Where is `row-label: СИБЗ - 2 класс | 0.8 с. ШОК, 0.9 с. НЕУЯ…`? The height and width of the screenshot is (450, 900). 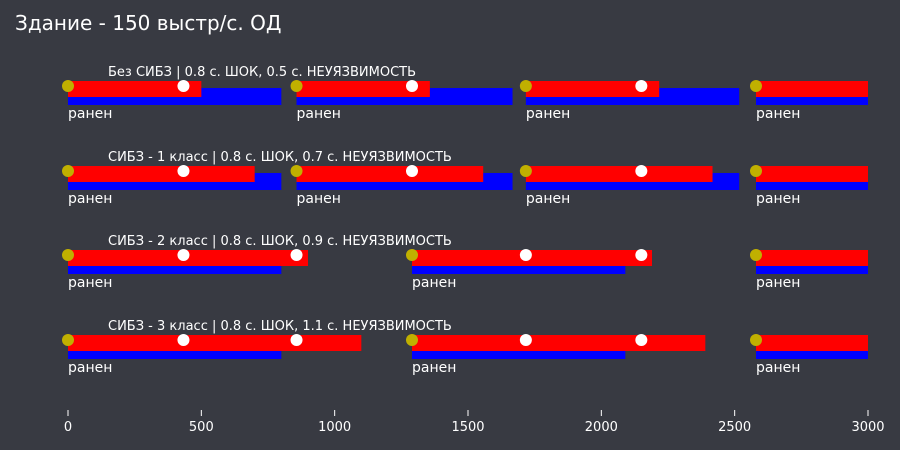
row-label: СИБЗ - 2 класс | 0.8 с. ШОК, 0.9 с. НЕУЯ… is located at coordinates (280, 241).